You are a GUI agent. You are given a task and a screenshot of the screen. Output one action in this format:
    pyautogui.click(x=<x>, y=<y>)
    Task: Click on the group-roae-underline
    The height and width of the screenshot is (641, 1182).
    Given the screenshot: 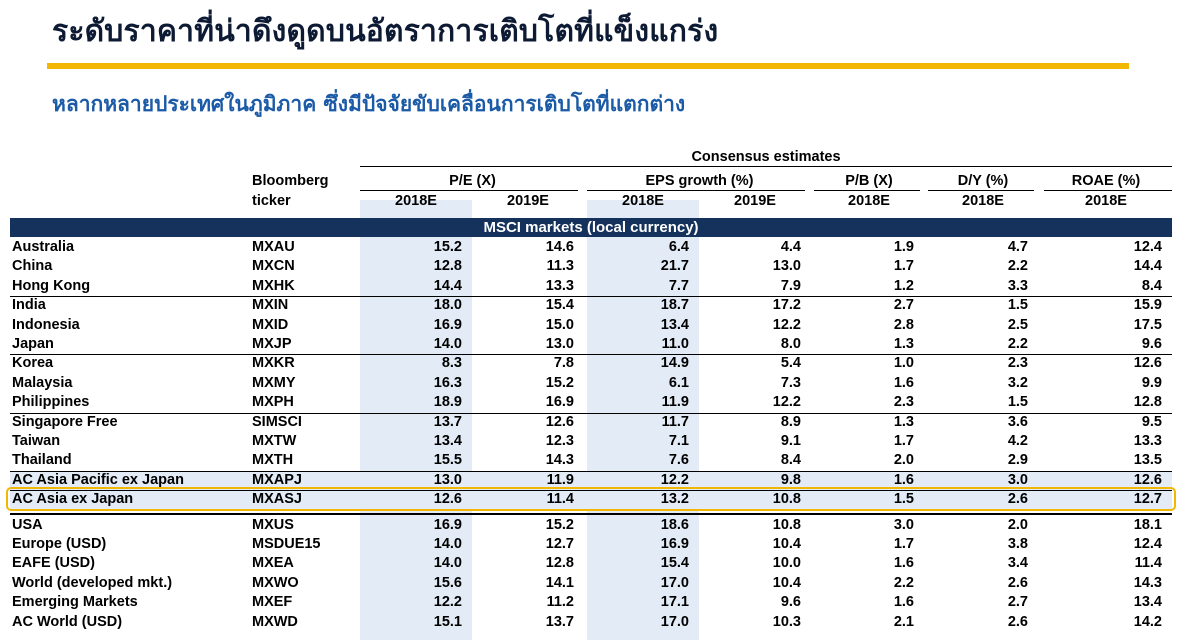 What is the action you would take?
    pyautogui.click(x=1108, y=190)
    